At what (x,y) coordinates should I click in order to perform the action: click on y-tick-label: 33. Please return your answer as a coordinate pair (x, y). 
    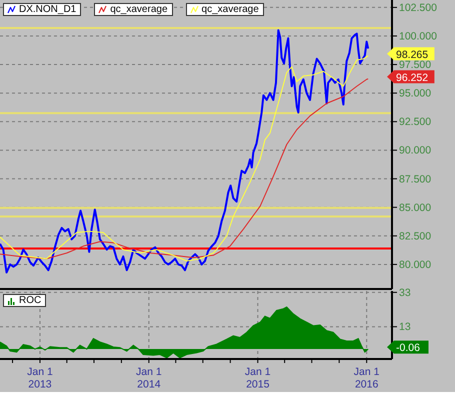
    Looking at the image, I should click on (405, 292).